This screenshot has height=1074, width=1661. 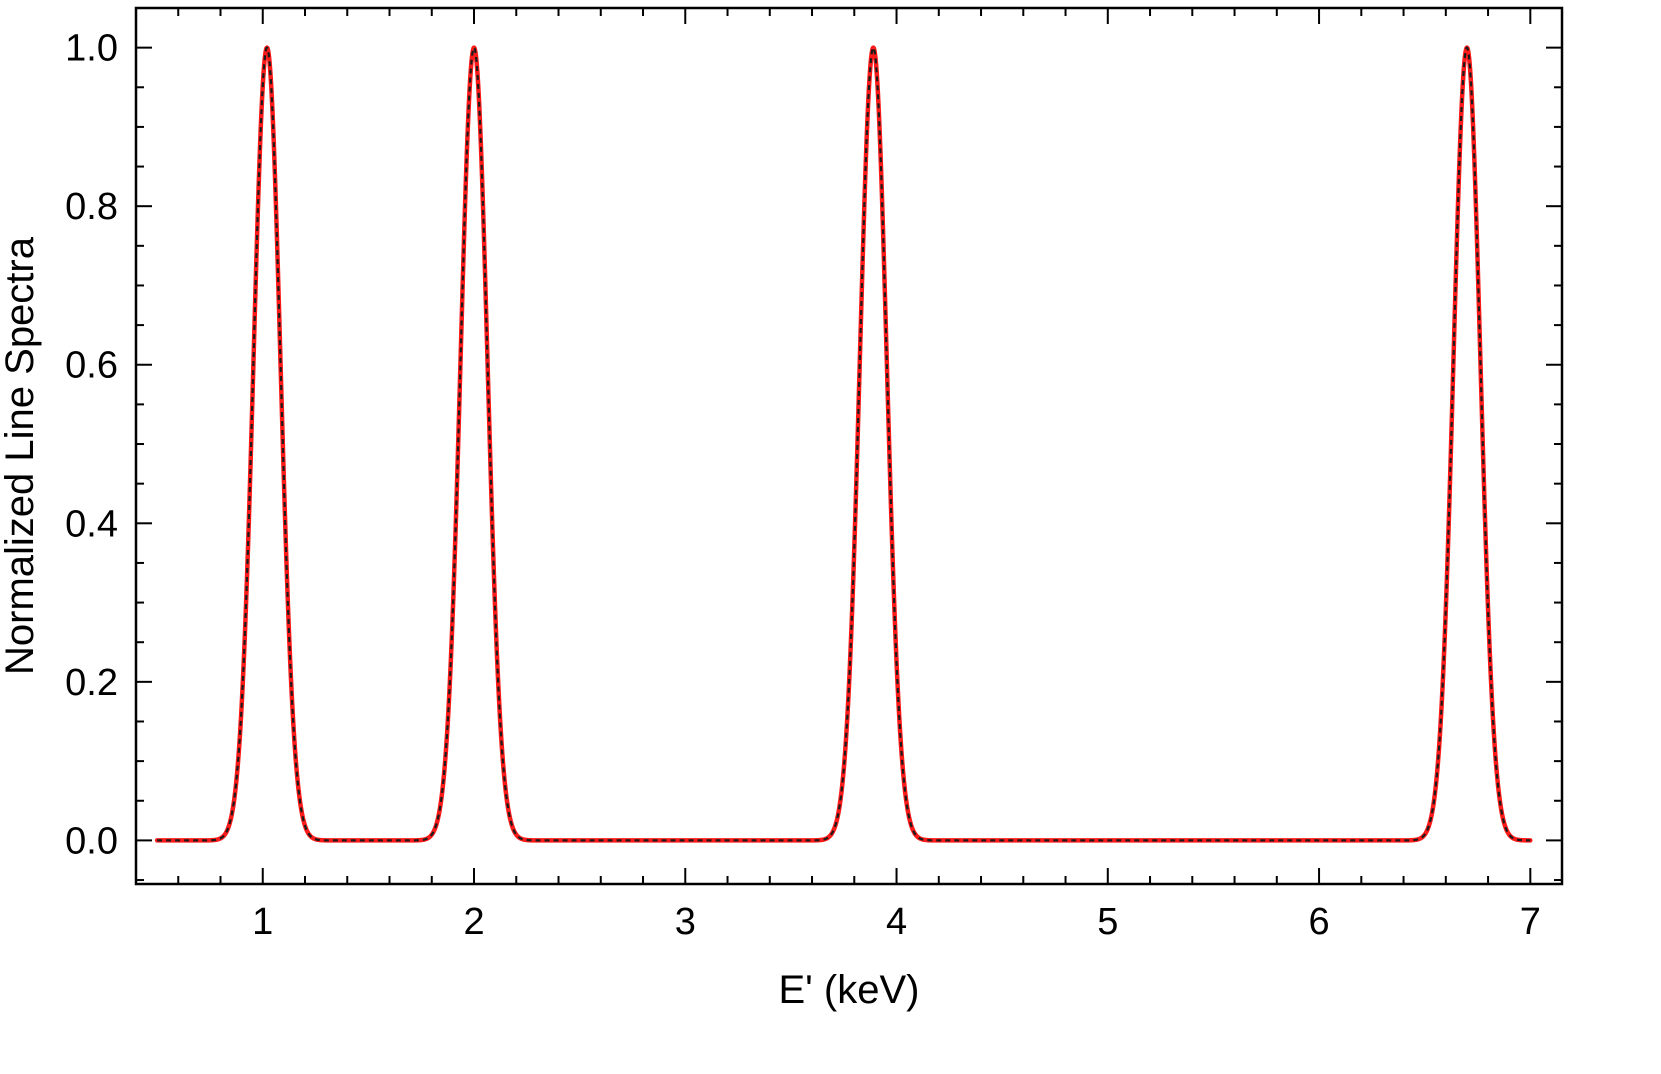 I want to click on x-axis-label: E' (keV), so click(x=849, y=990).